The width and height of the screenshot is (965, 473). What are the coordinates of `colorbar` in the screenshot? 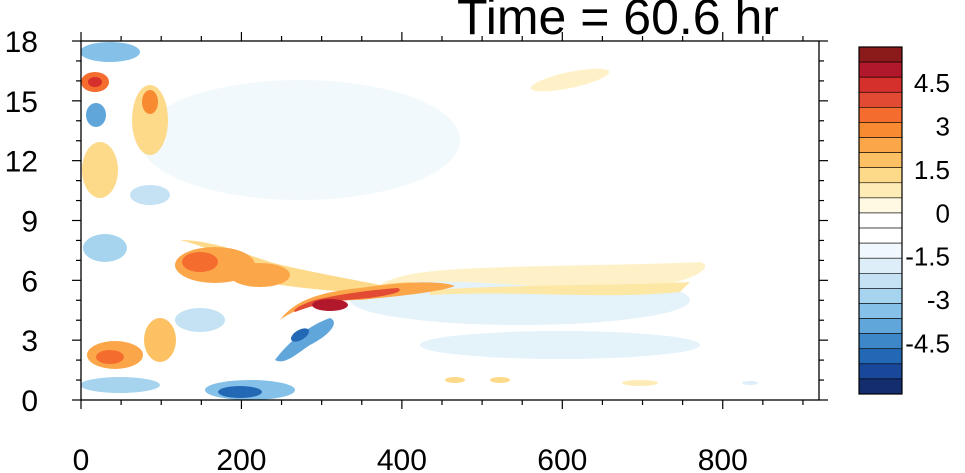 It's located at (880, 220).